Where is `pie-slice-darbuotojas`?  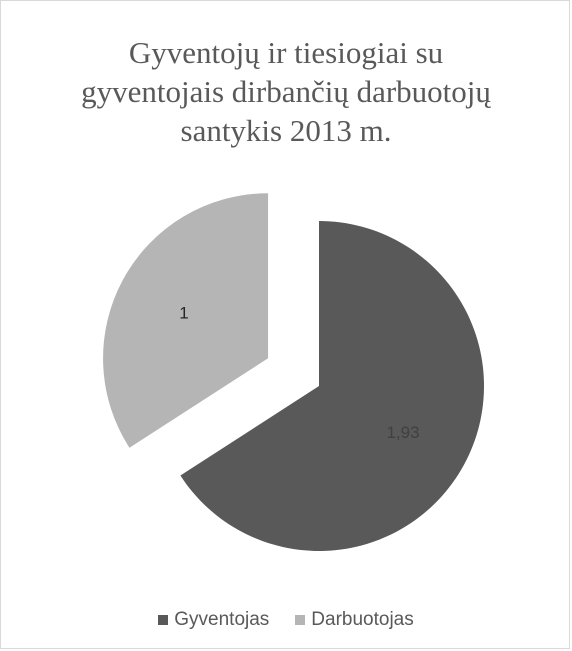
pie-slice-darbuotojas is located at coordinates (186, 320).